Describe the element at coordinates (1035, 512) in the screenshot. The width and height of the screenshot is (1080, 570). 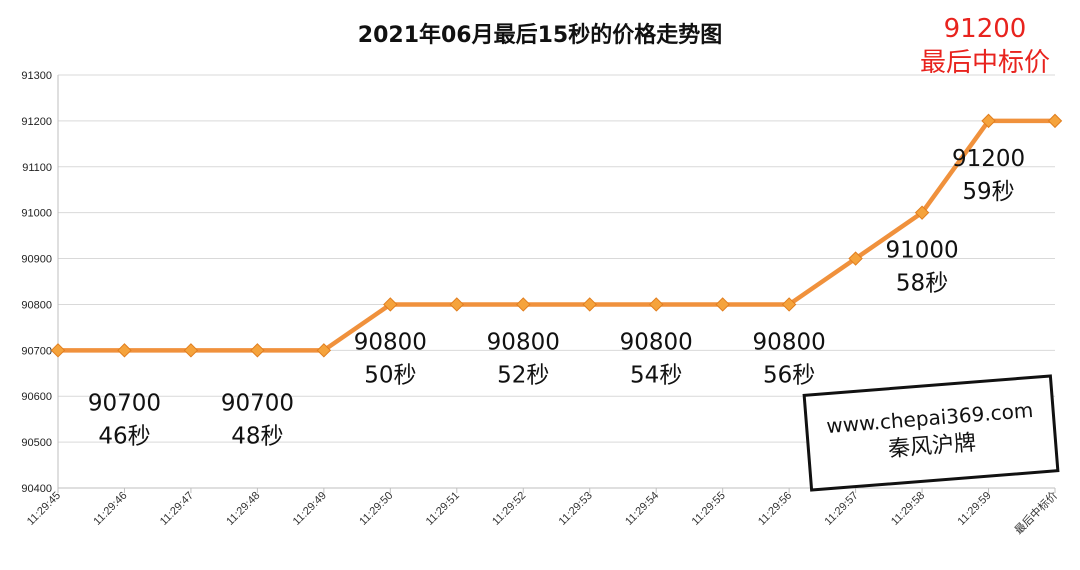
I see `x-tick-label: 最后中标价` at that location.